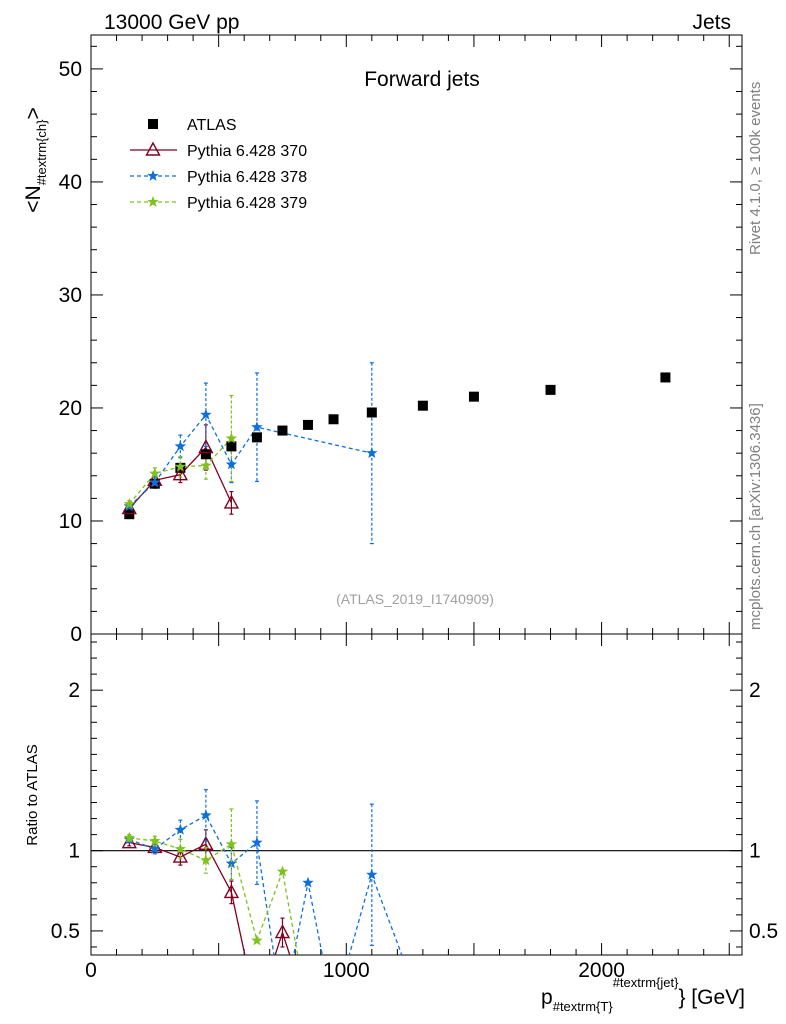 Image resolution: width=786 pixels, height=1024 pixels. I want to click on rivet-label: Rivet 4.1.0, ≥ 100k events, so click(755, 168).